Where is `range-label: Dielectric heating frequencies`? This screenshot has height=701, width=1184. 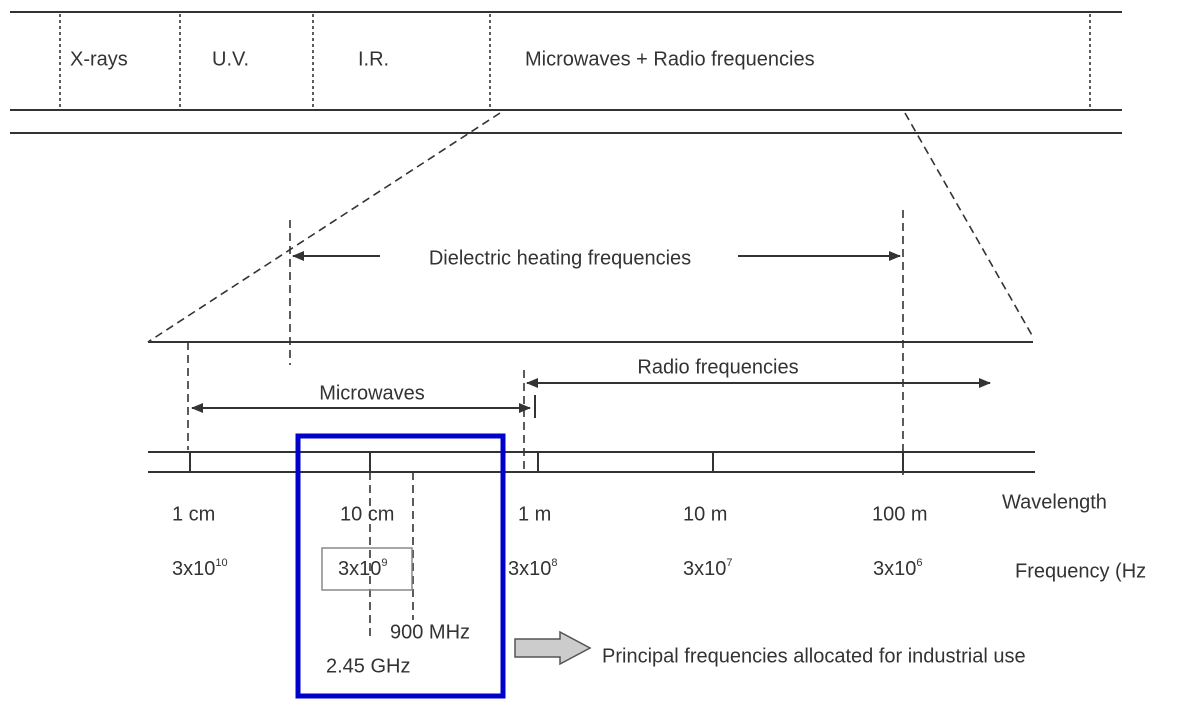 range-label: Dielectric heating frequencies is located at coordinates (560, 258).